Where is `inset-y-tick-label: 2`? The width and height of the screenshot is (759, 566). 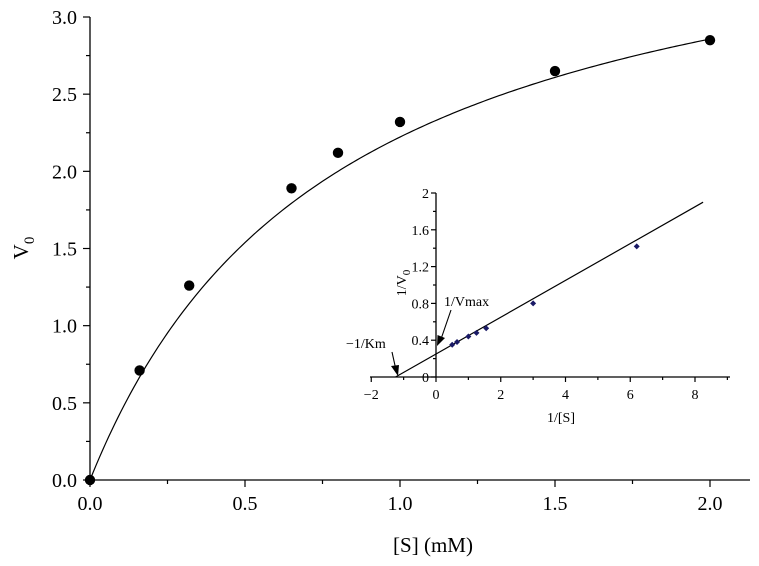
inset-y-tick-label: 2 is located at coordinates (425, 194).